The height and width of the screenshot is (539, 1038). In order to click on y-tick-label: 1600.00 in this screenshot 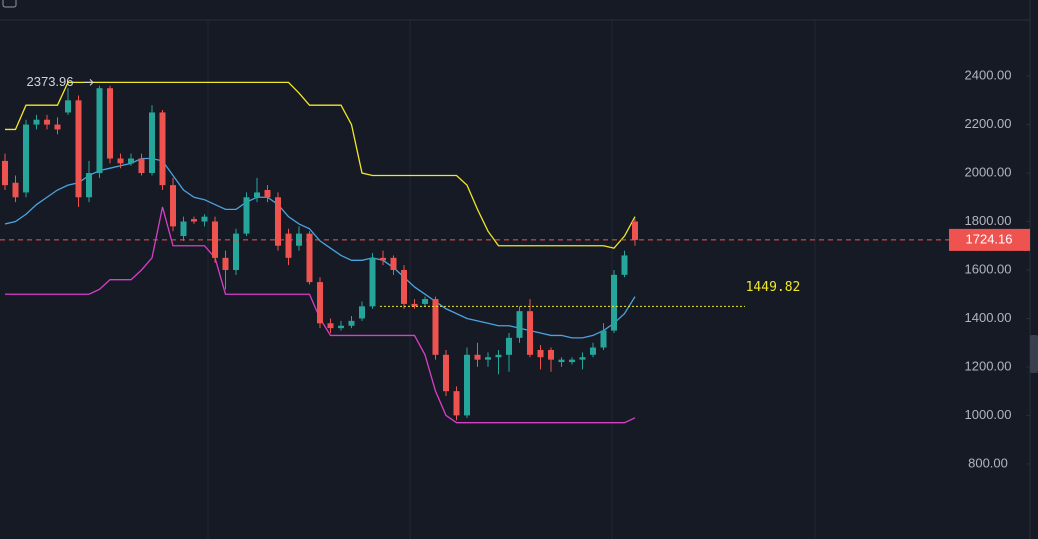, I will do `click(988, 268)`.